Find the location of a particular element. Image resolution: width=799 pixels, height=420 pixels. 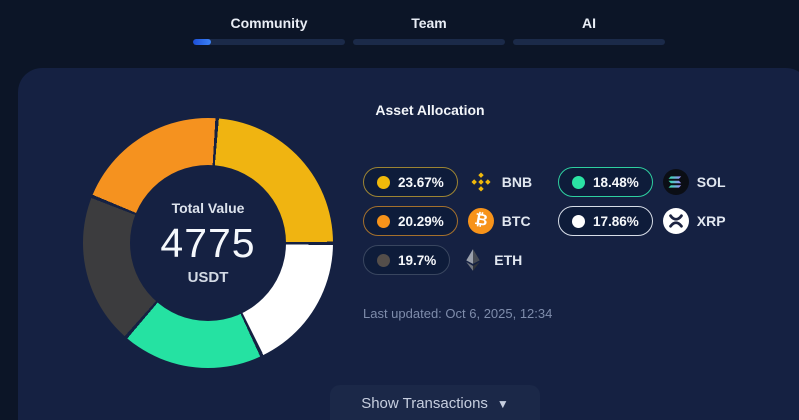

xrp-icon is located at coordinates (675, 221).